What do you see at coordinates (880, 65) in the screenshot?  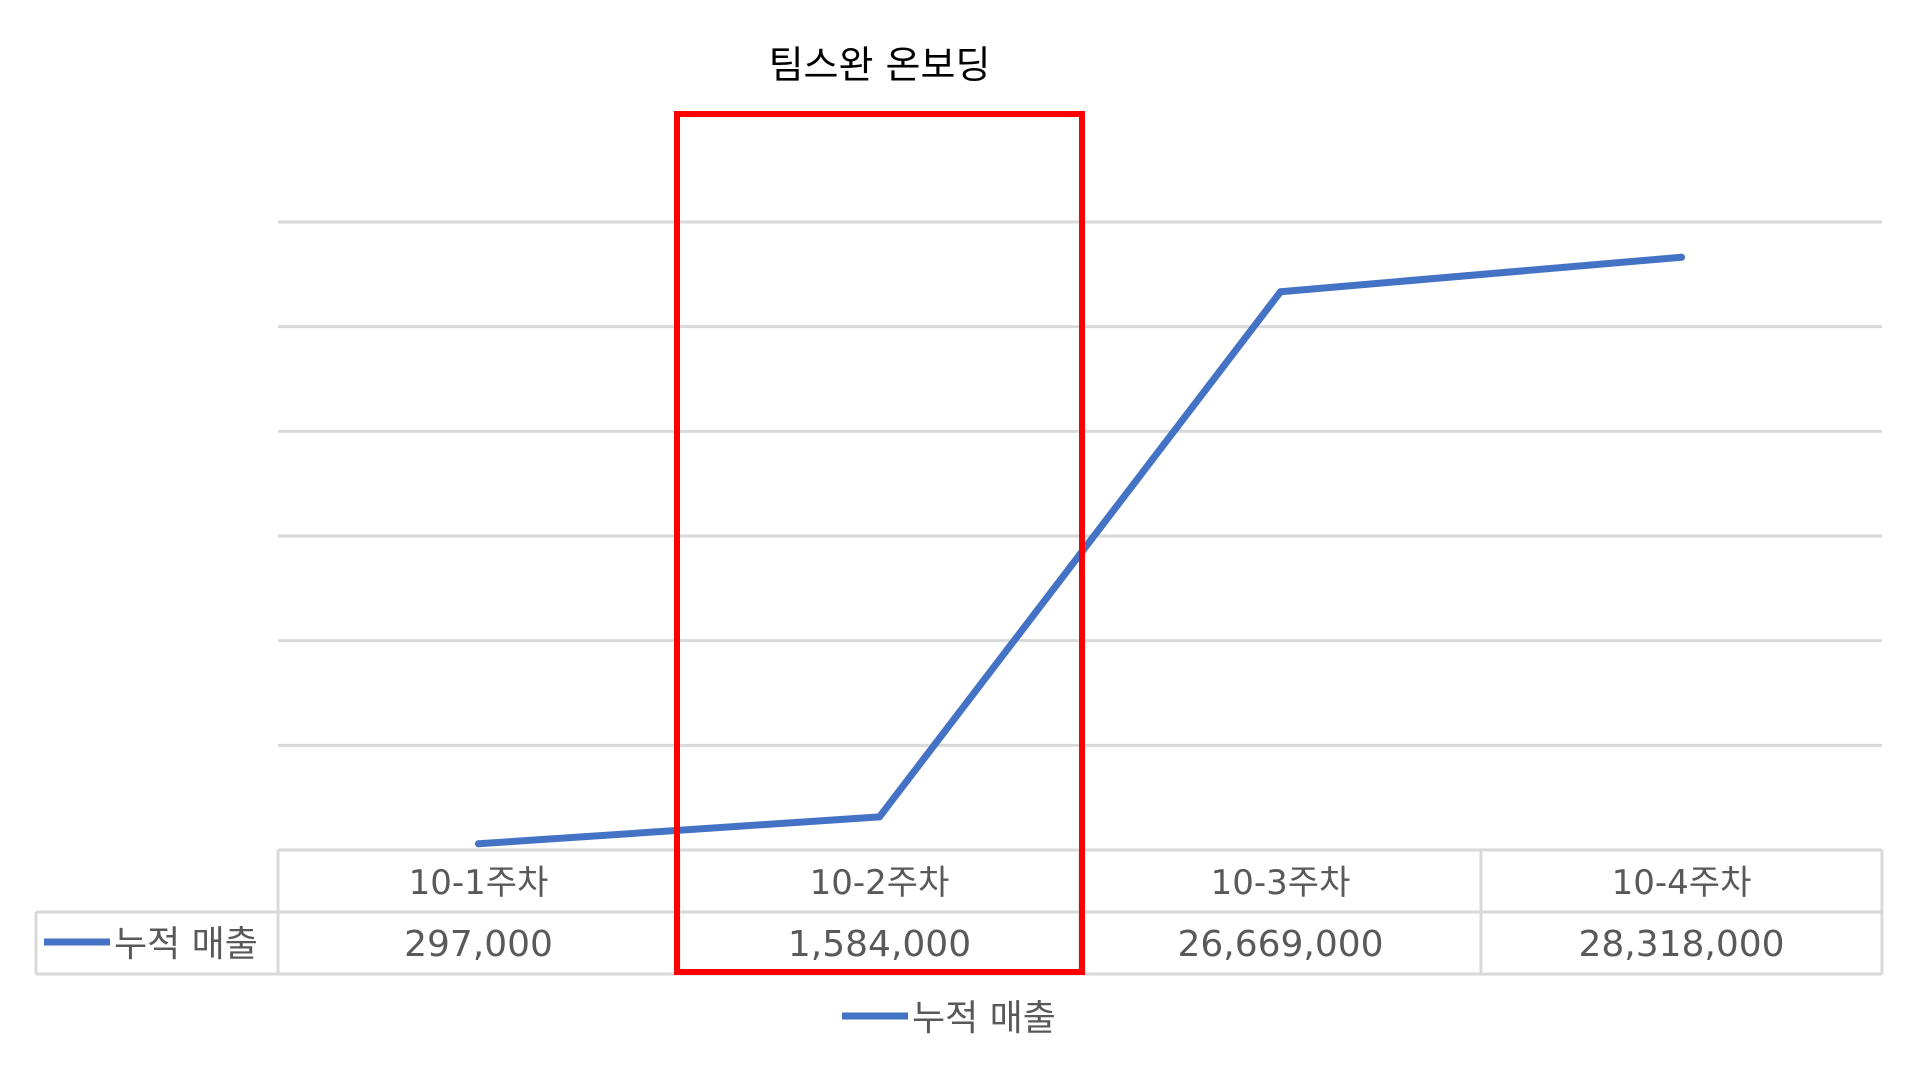 I see `annotation-label: 팀스완 온보딩` at bounding box center [880, 65].